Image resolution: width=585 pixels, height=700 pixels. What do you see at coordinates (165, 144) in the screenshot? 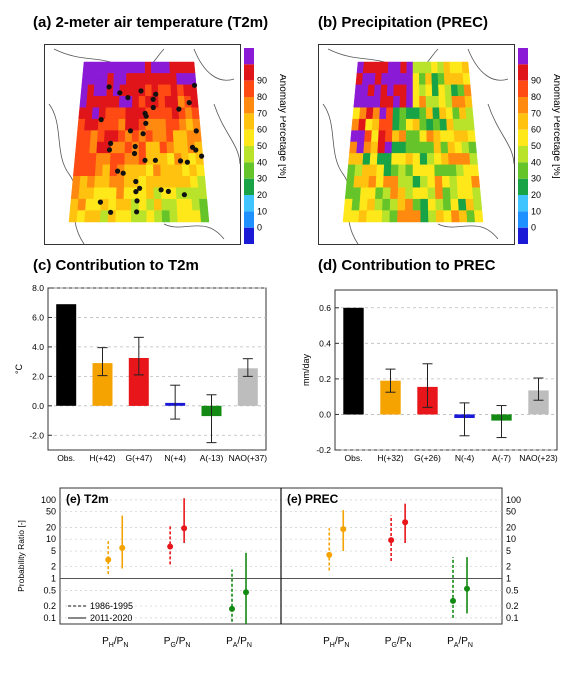
I see `t2m-anomaly-map: 0 10 20 30 40 50 60 70 80 90 Anomaly Percetage [%]` at bounding box center [165, 144].